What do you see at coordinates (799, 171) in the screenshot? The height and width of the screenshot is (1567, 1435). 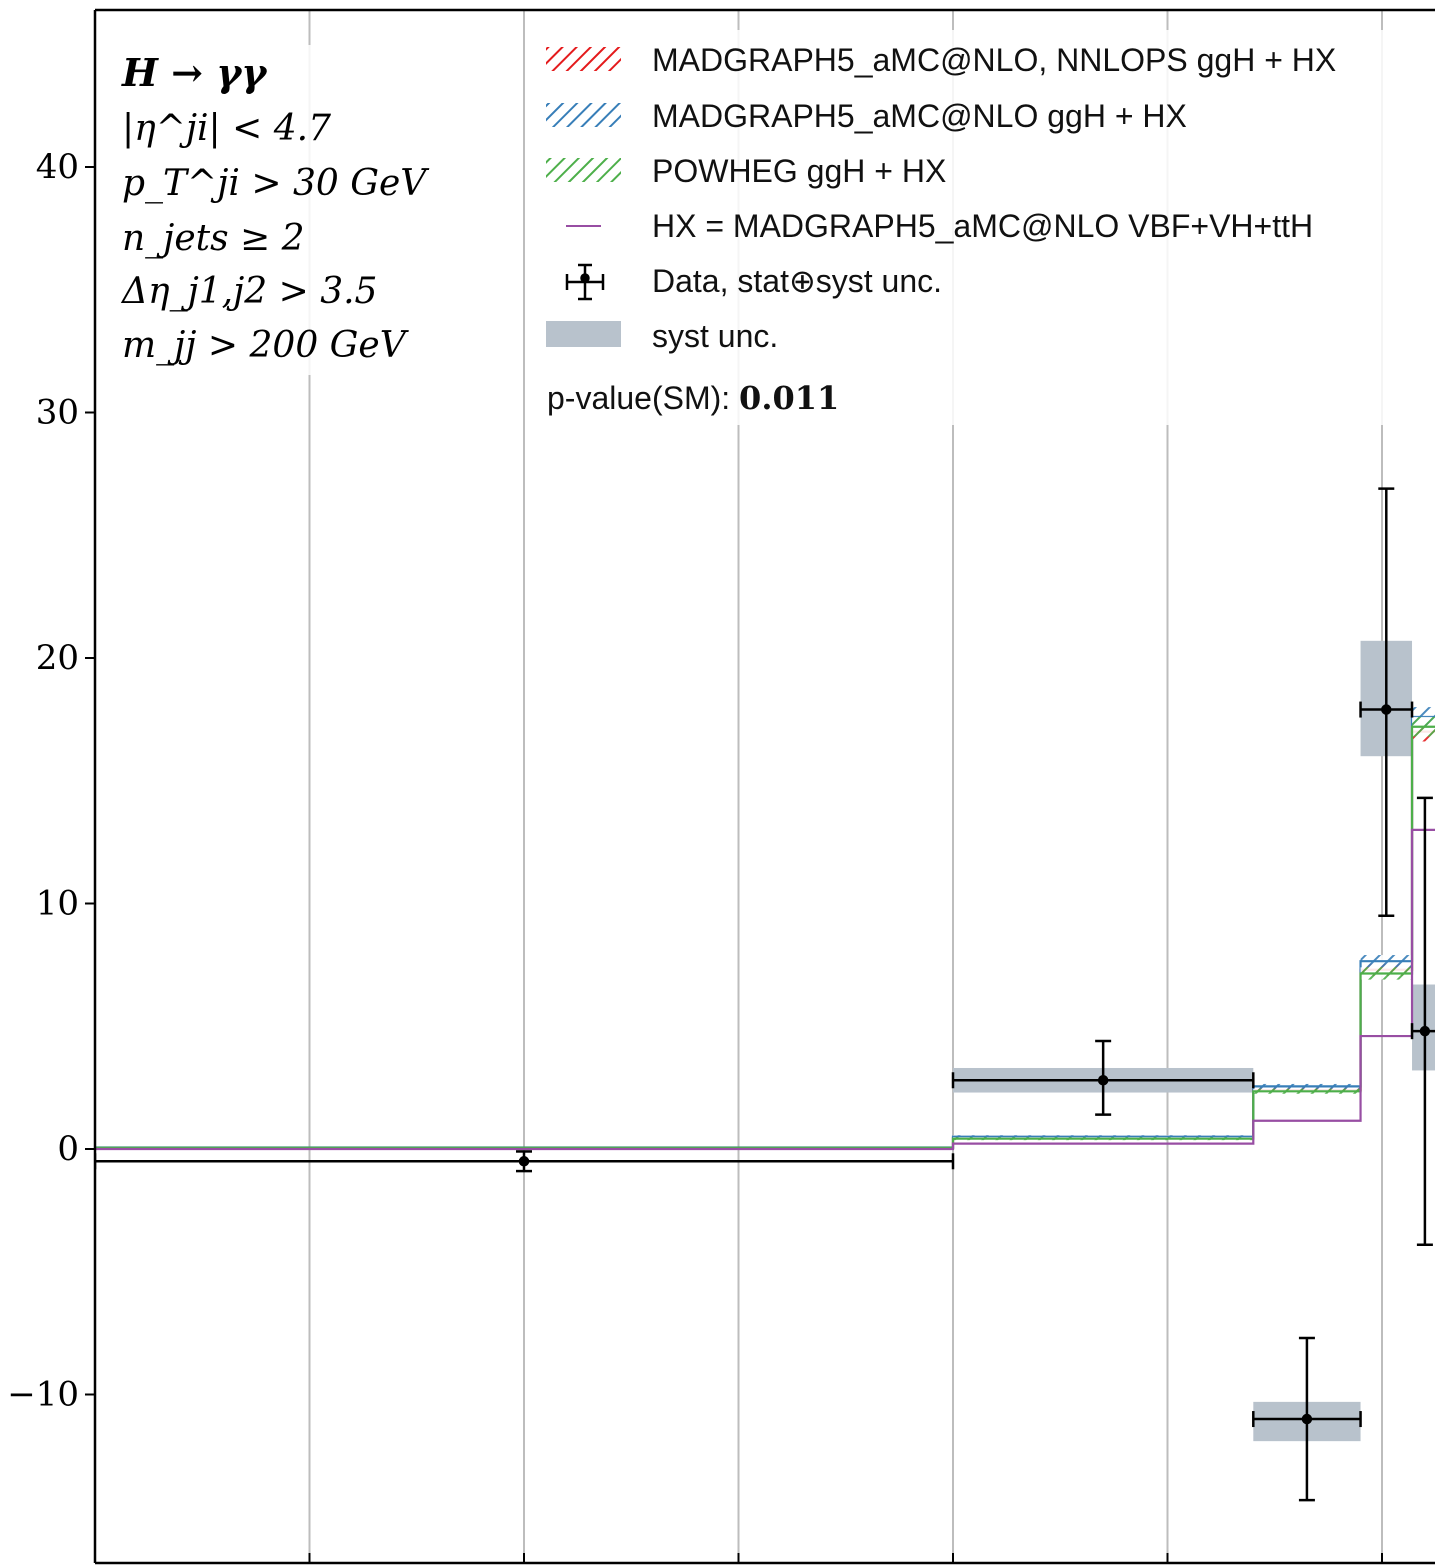 I see `legend-label-powheg: POWHEG ggH + HX` at bounding box center [799, 171].